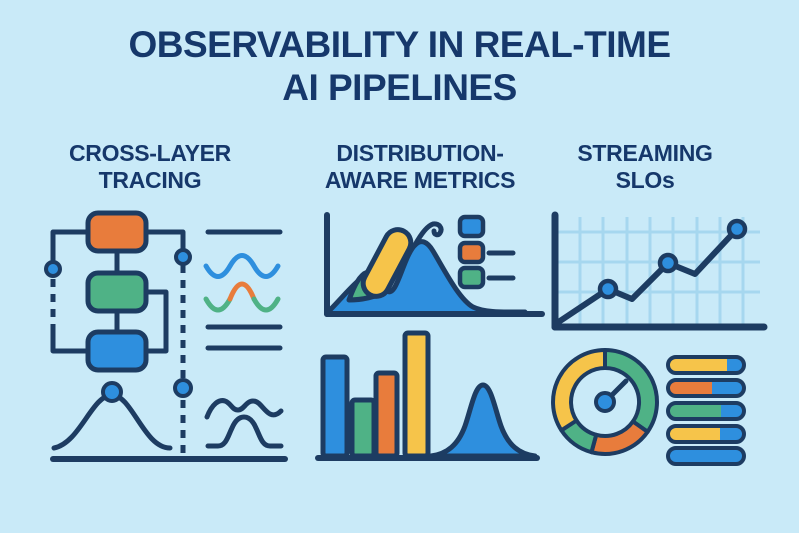 This screenshot has width=799, height=533. What do you see at coordinates (706, 456) in the screenshot?
I see `progress-bar-blue` at bounding box center [706, 456].